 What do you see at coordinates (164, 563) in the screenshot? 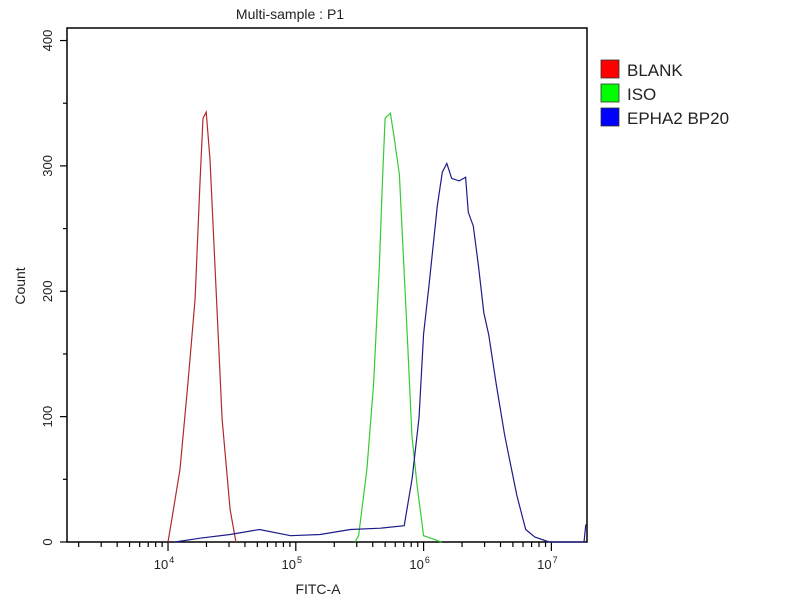
I see `x-tick-label: 10⁴` at bounding box center [164, 563].